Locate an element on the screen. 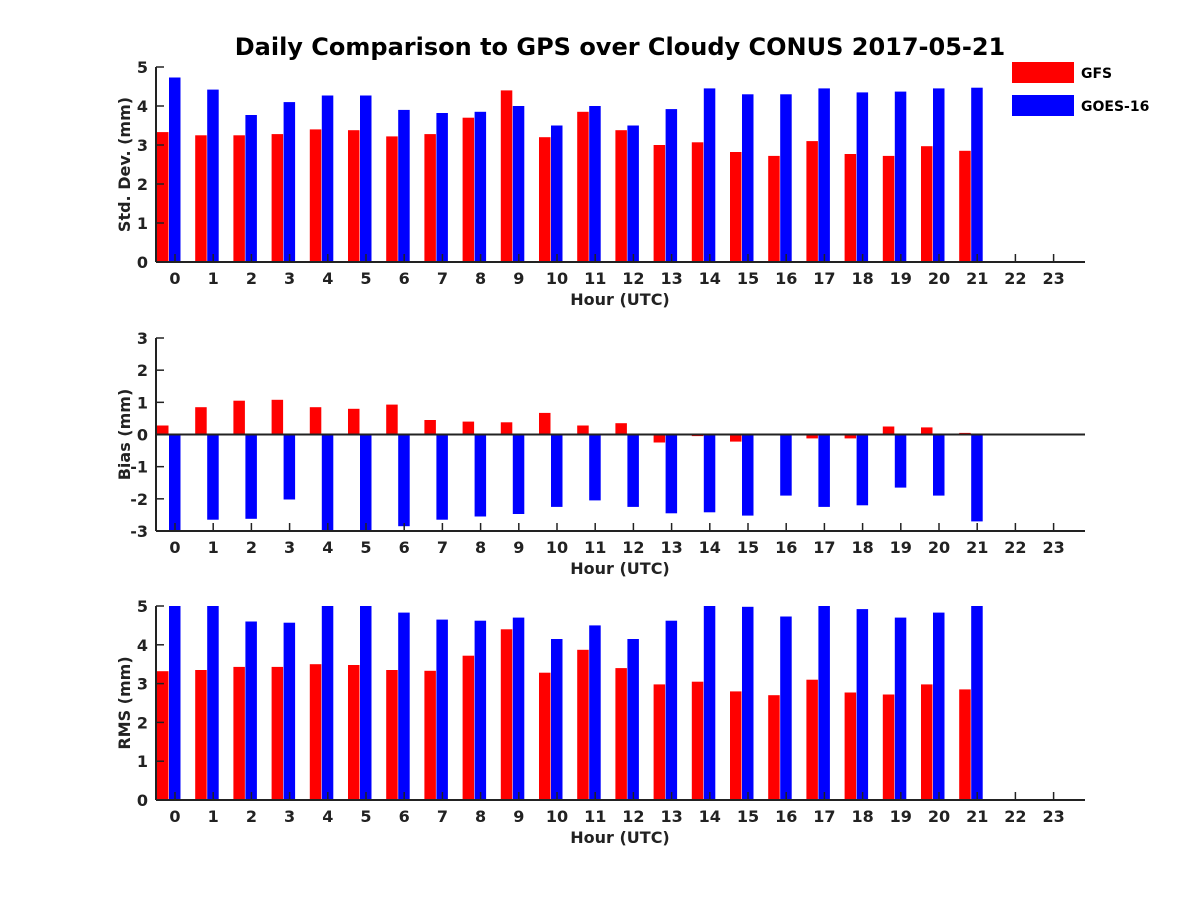  x-tick-label-std-dev: 12 is located at coordinates (633, 278).